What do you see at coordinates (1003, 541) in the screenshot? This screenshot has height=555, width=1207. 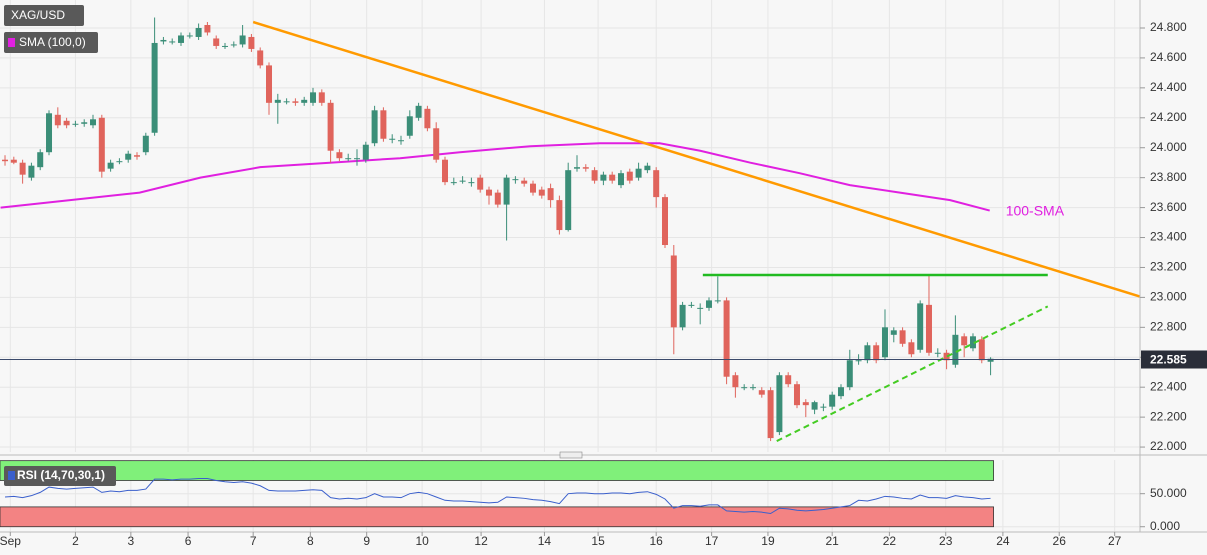 I see `x-tick-label: 24` at bounding box center [1003, 541].